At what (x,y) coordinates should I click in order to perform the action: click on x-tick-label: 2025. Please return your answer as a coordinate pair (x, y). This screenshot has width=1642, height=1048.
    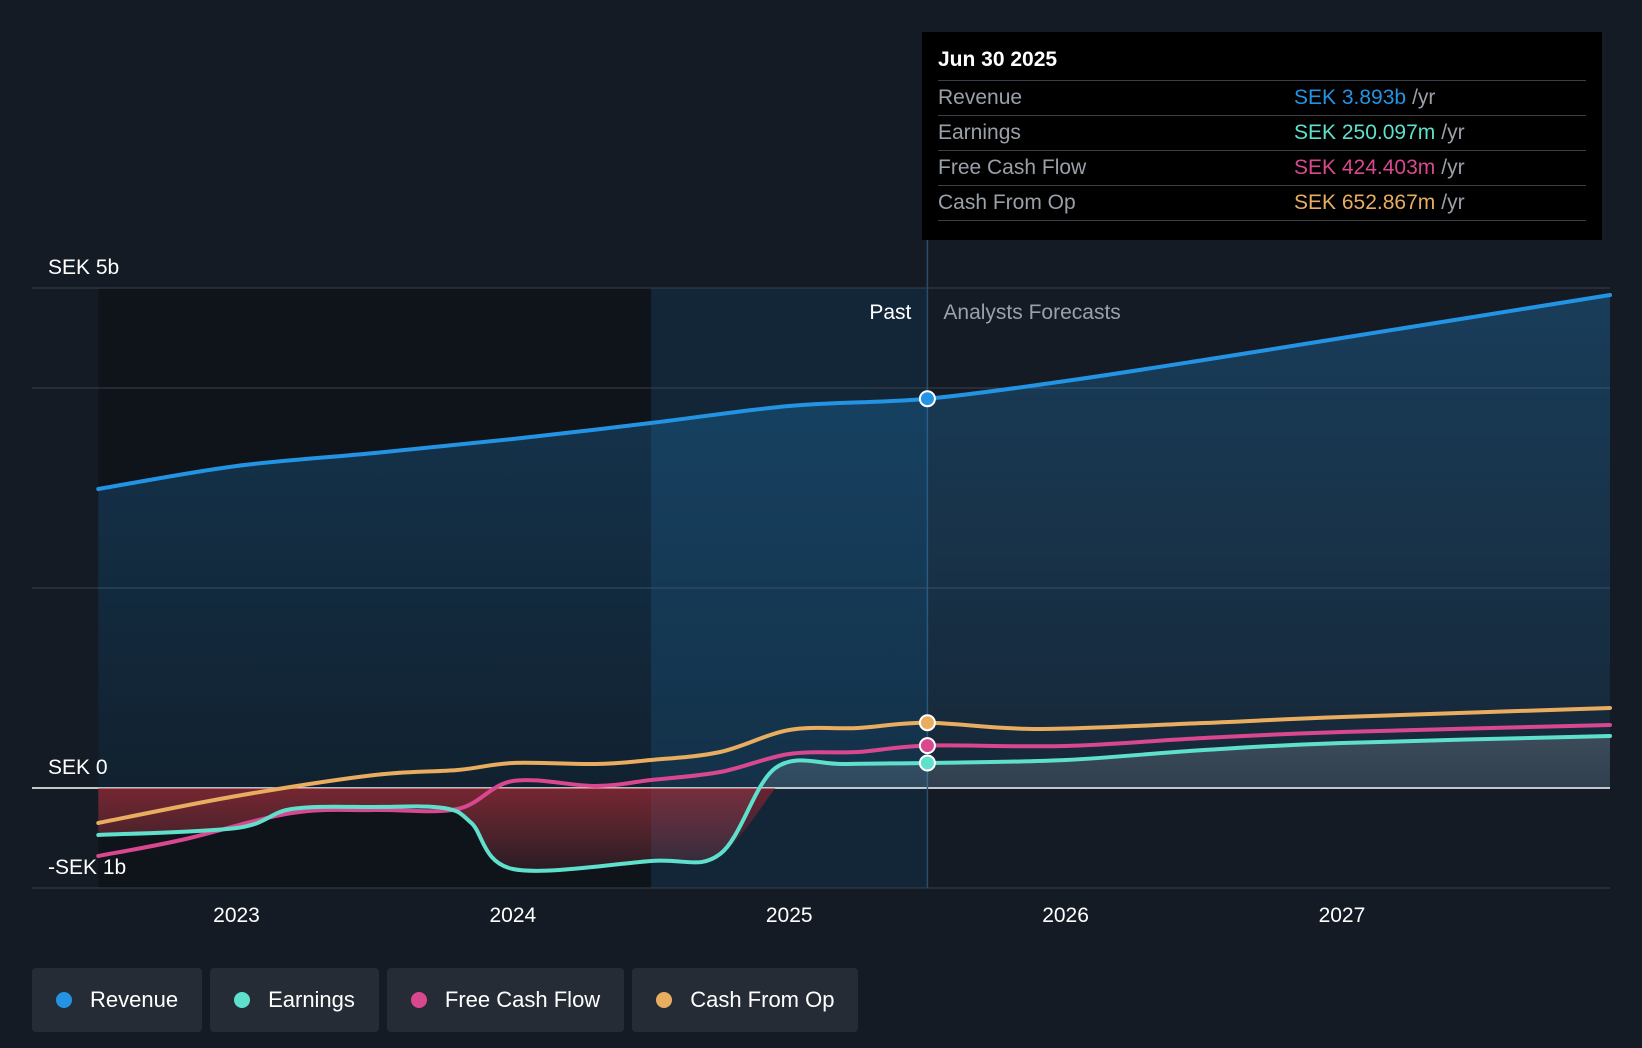
    Looking at the image, I should click on (789, 915).